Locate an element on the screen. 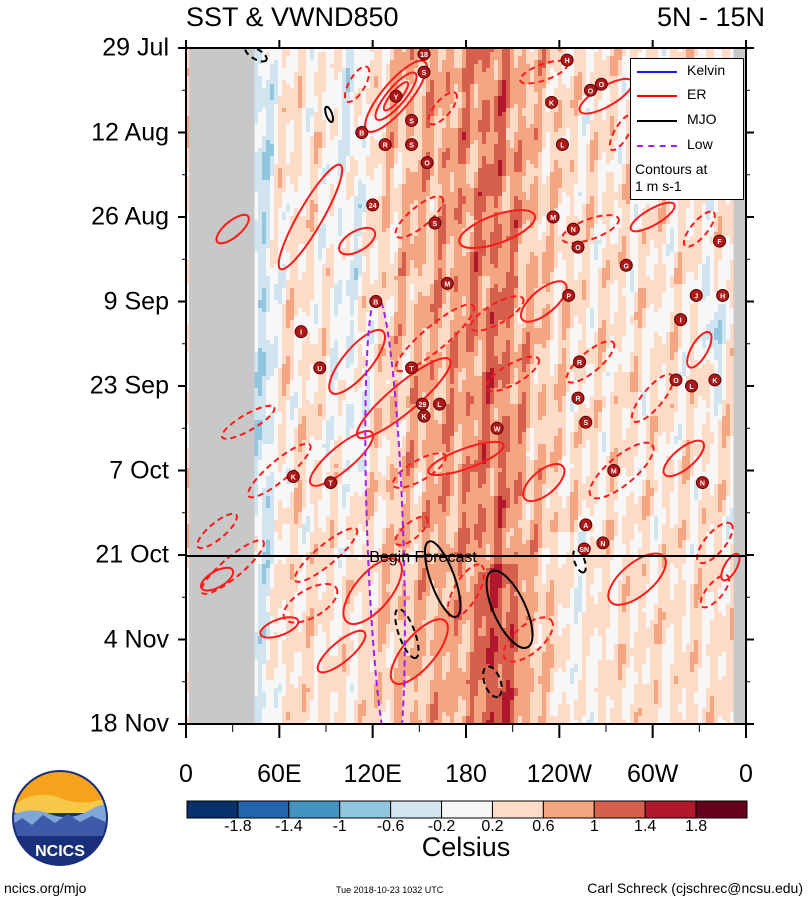 Image resolution: width=809 pixels, height=907 pixels. legend-item-mjo: MJO is located at coordinates (687, 120).